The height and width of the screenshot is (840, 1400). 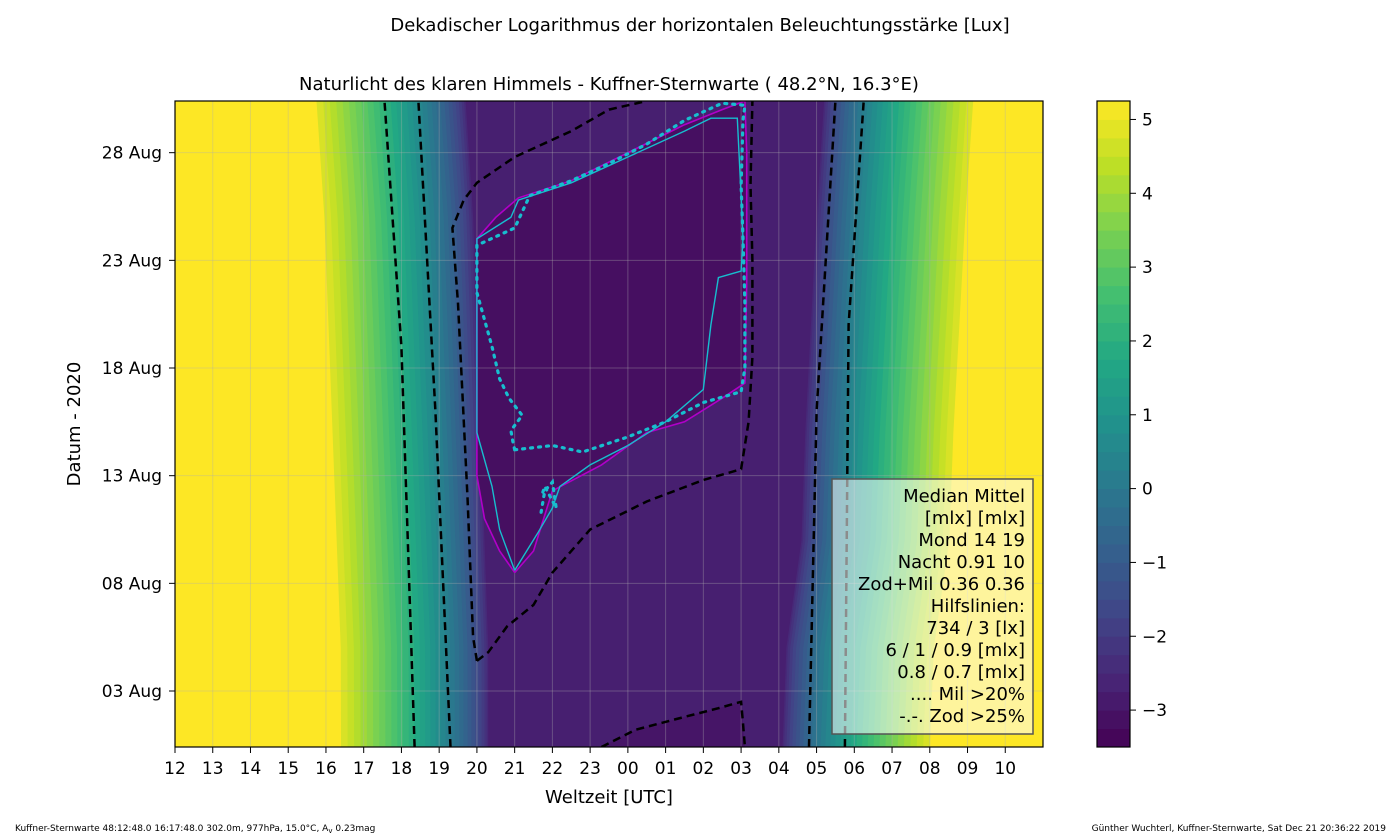 What do you see at coordinates (132, 261) in the screenshot?
I see `y-tick-label: 23 Aug` at bounding box center [132, 261].